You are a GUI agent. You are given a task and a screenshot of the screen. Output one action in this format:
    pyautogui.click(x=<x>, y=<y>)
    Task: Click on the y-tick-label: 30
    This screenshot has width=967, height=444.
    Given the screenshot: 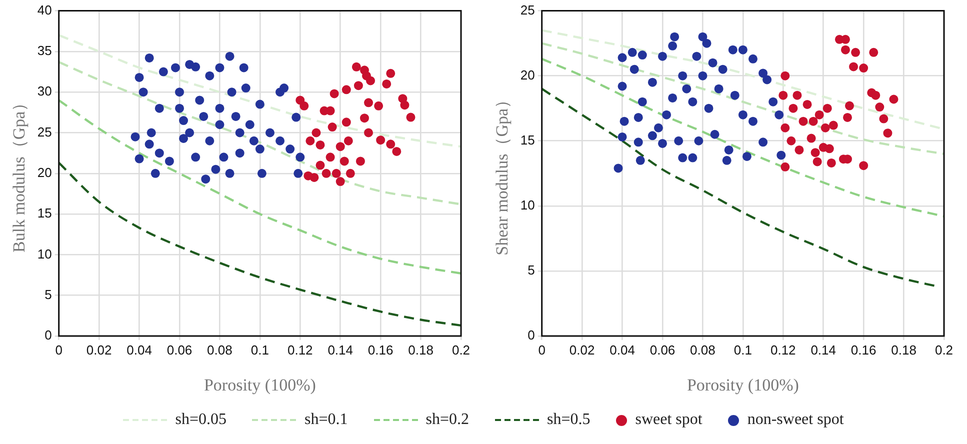 What is the action you would take?
    pyautogui.click(x=44, y=91)
    